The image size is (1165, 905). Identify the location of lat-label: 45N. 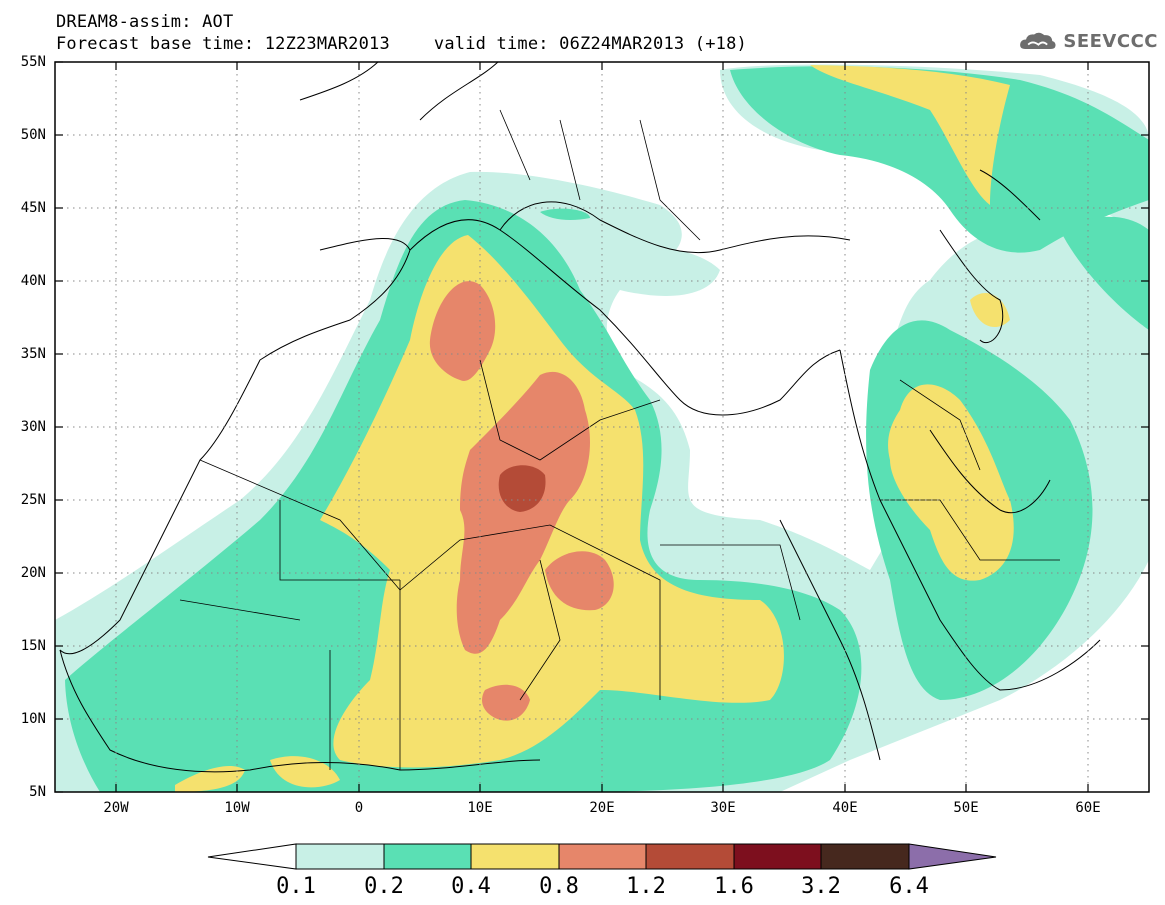
(33, 208).